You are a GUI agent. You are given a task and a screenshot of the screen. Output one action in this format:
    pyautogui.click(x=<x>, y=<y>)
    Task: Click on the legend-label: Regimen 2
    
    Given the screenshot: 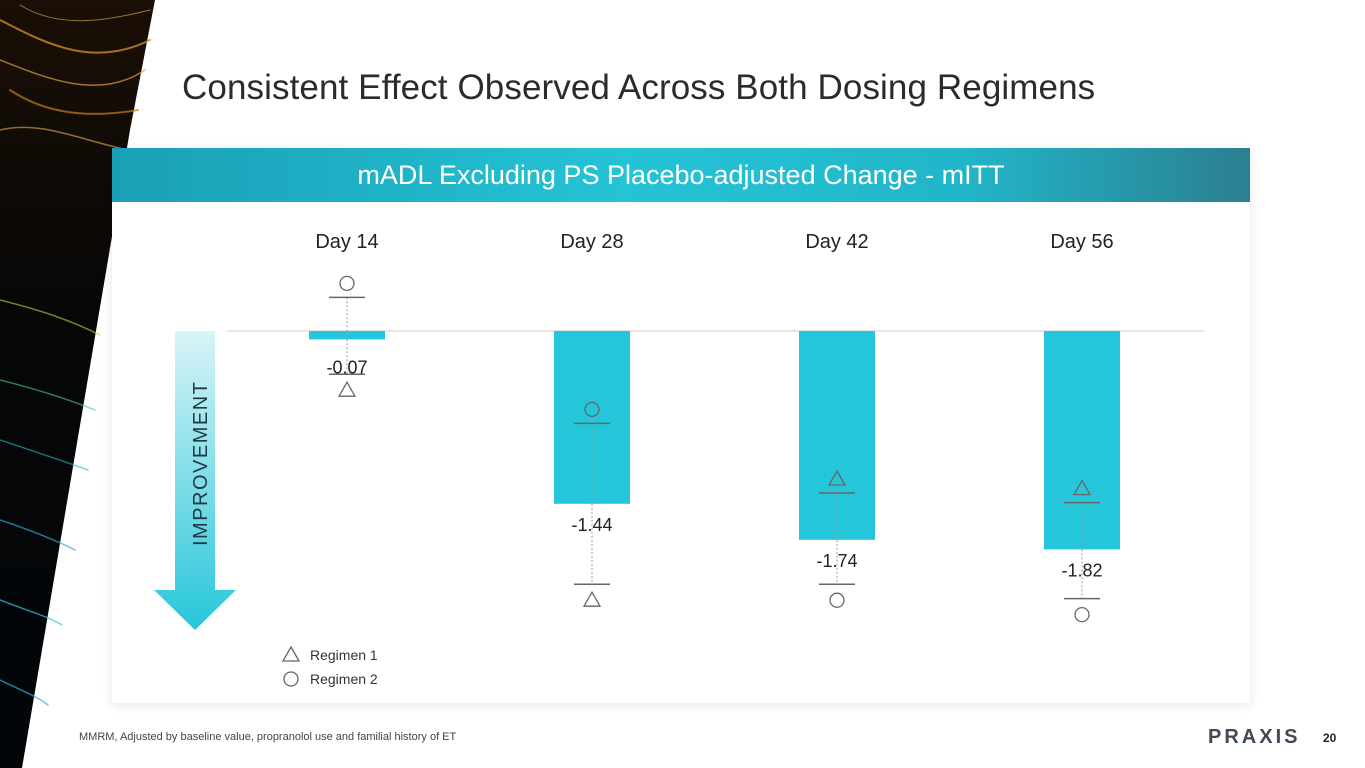 What is the action you would take?
    pyautogui.click(x=344, y=679)
    